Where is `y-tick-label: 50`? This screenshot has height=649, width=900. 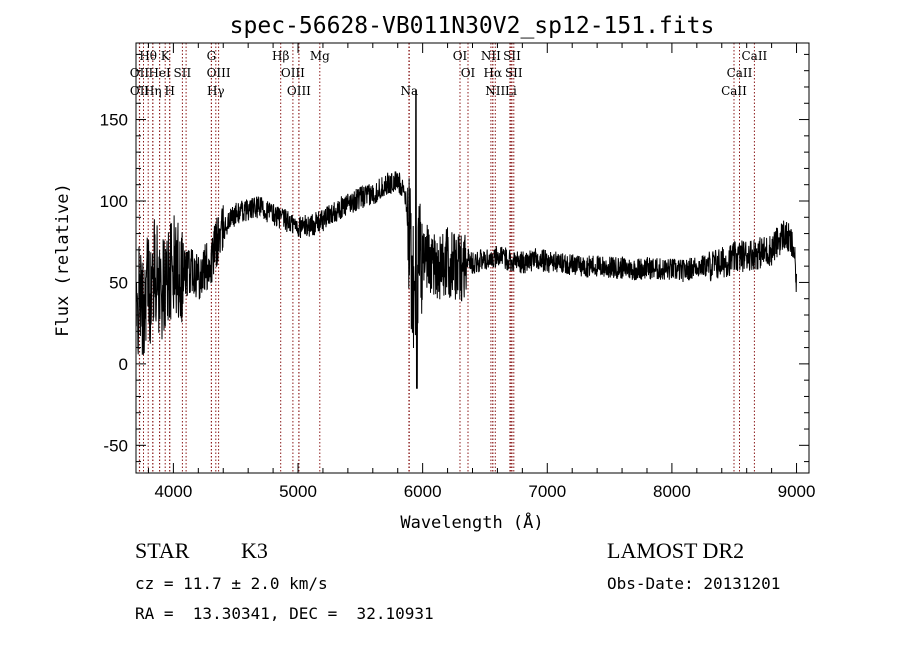
y-tick-label: 50 is located at coordinates (118, 282).